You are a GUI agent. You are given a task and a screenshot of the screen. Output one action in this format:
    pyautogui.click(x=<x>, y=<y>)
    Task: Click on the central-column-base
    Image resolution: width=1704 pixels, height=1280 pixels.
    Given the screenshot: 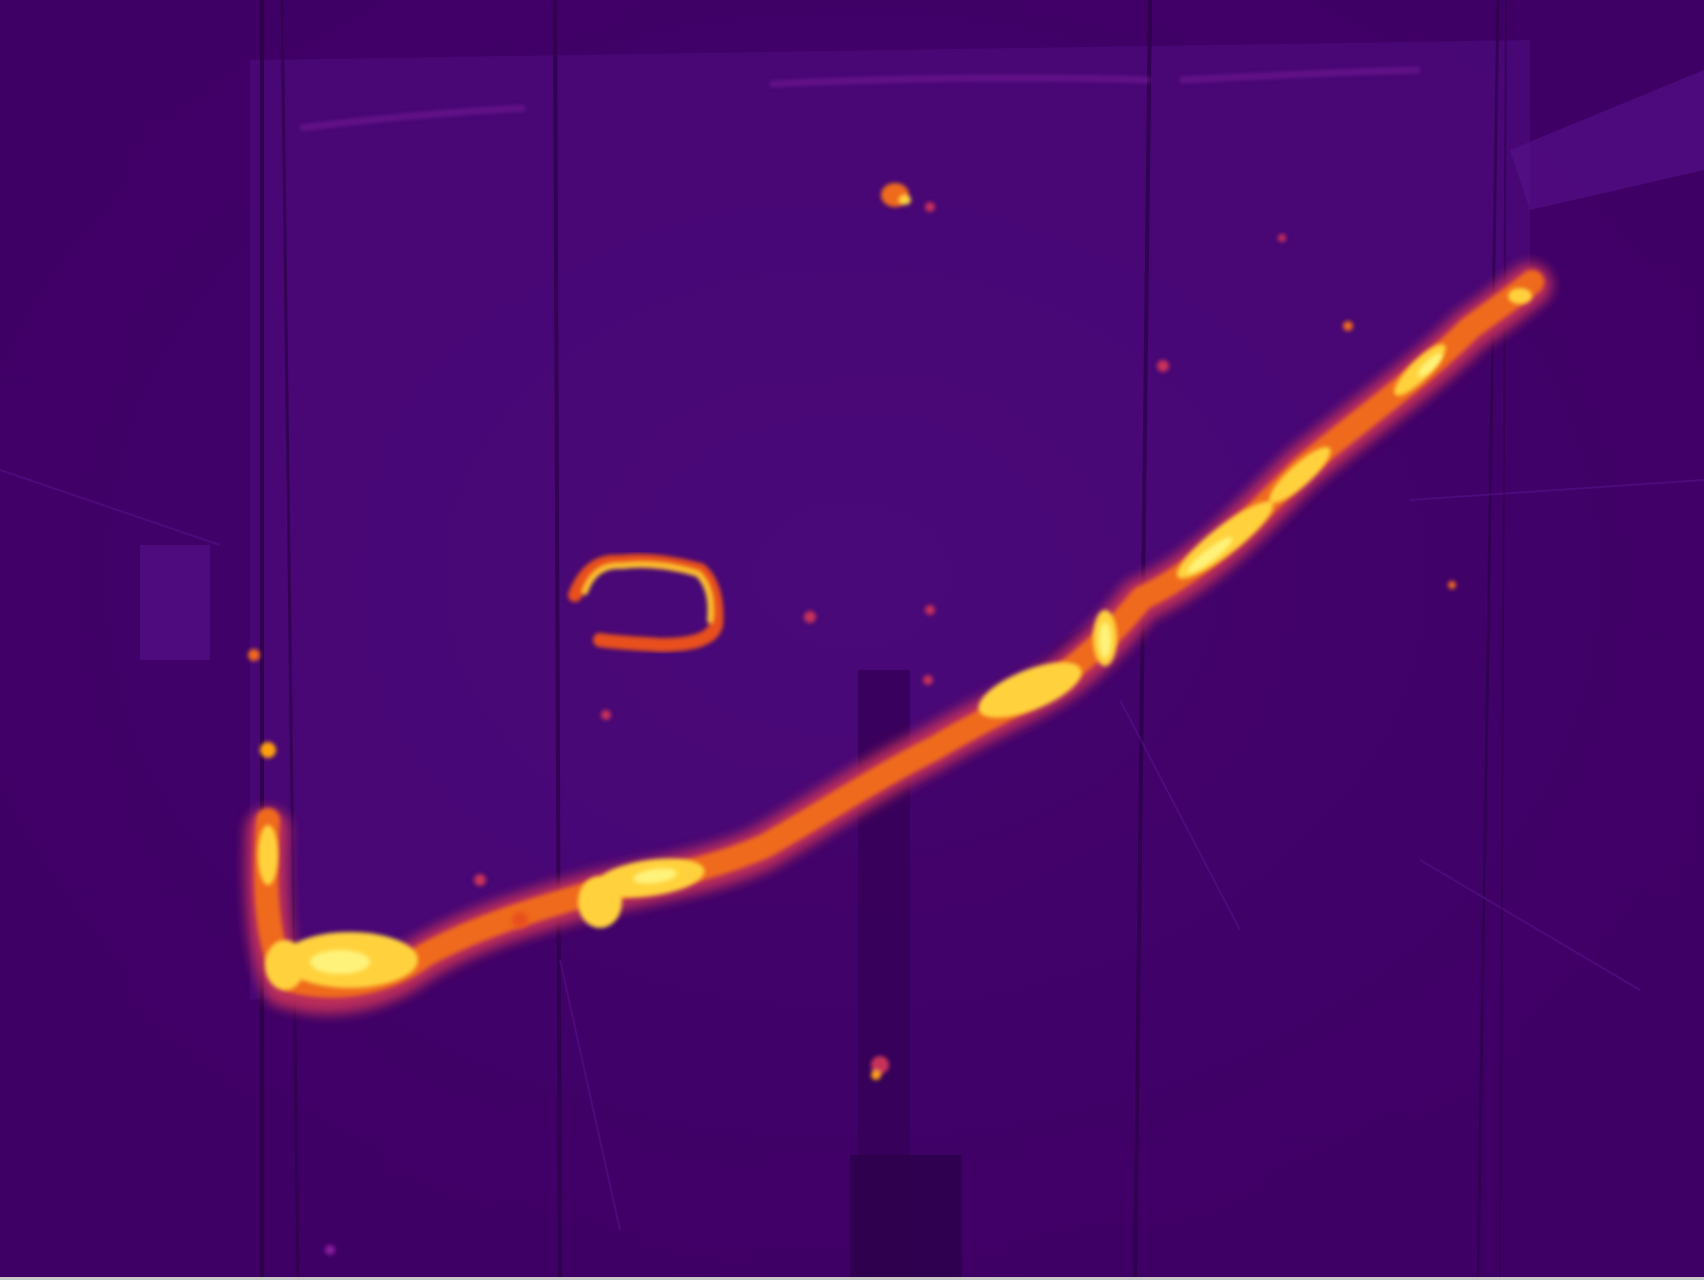 What is the action you would take?
    pyautogui.click(x=906, y=1217)
    